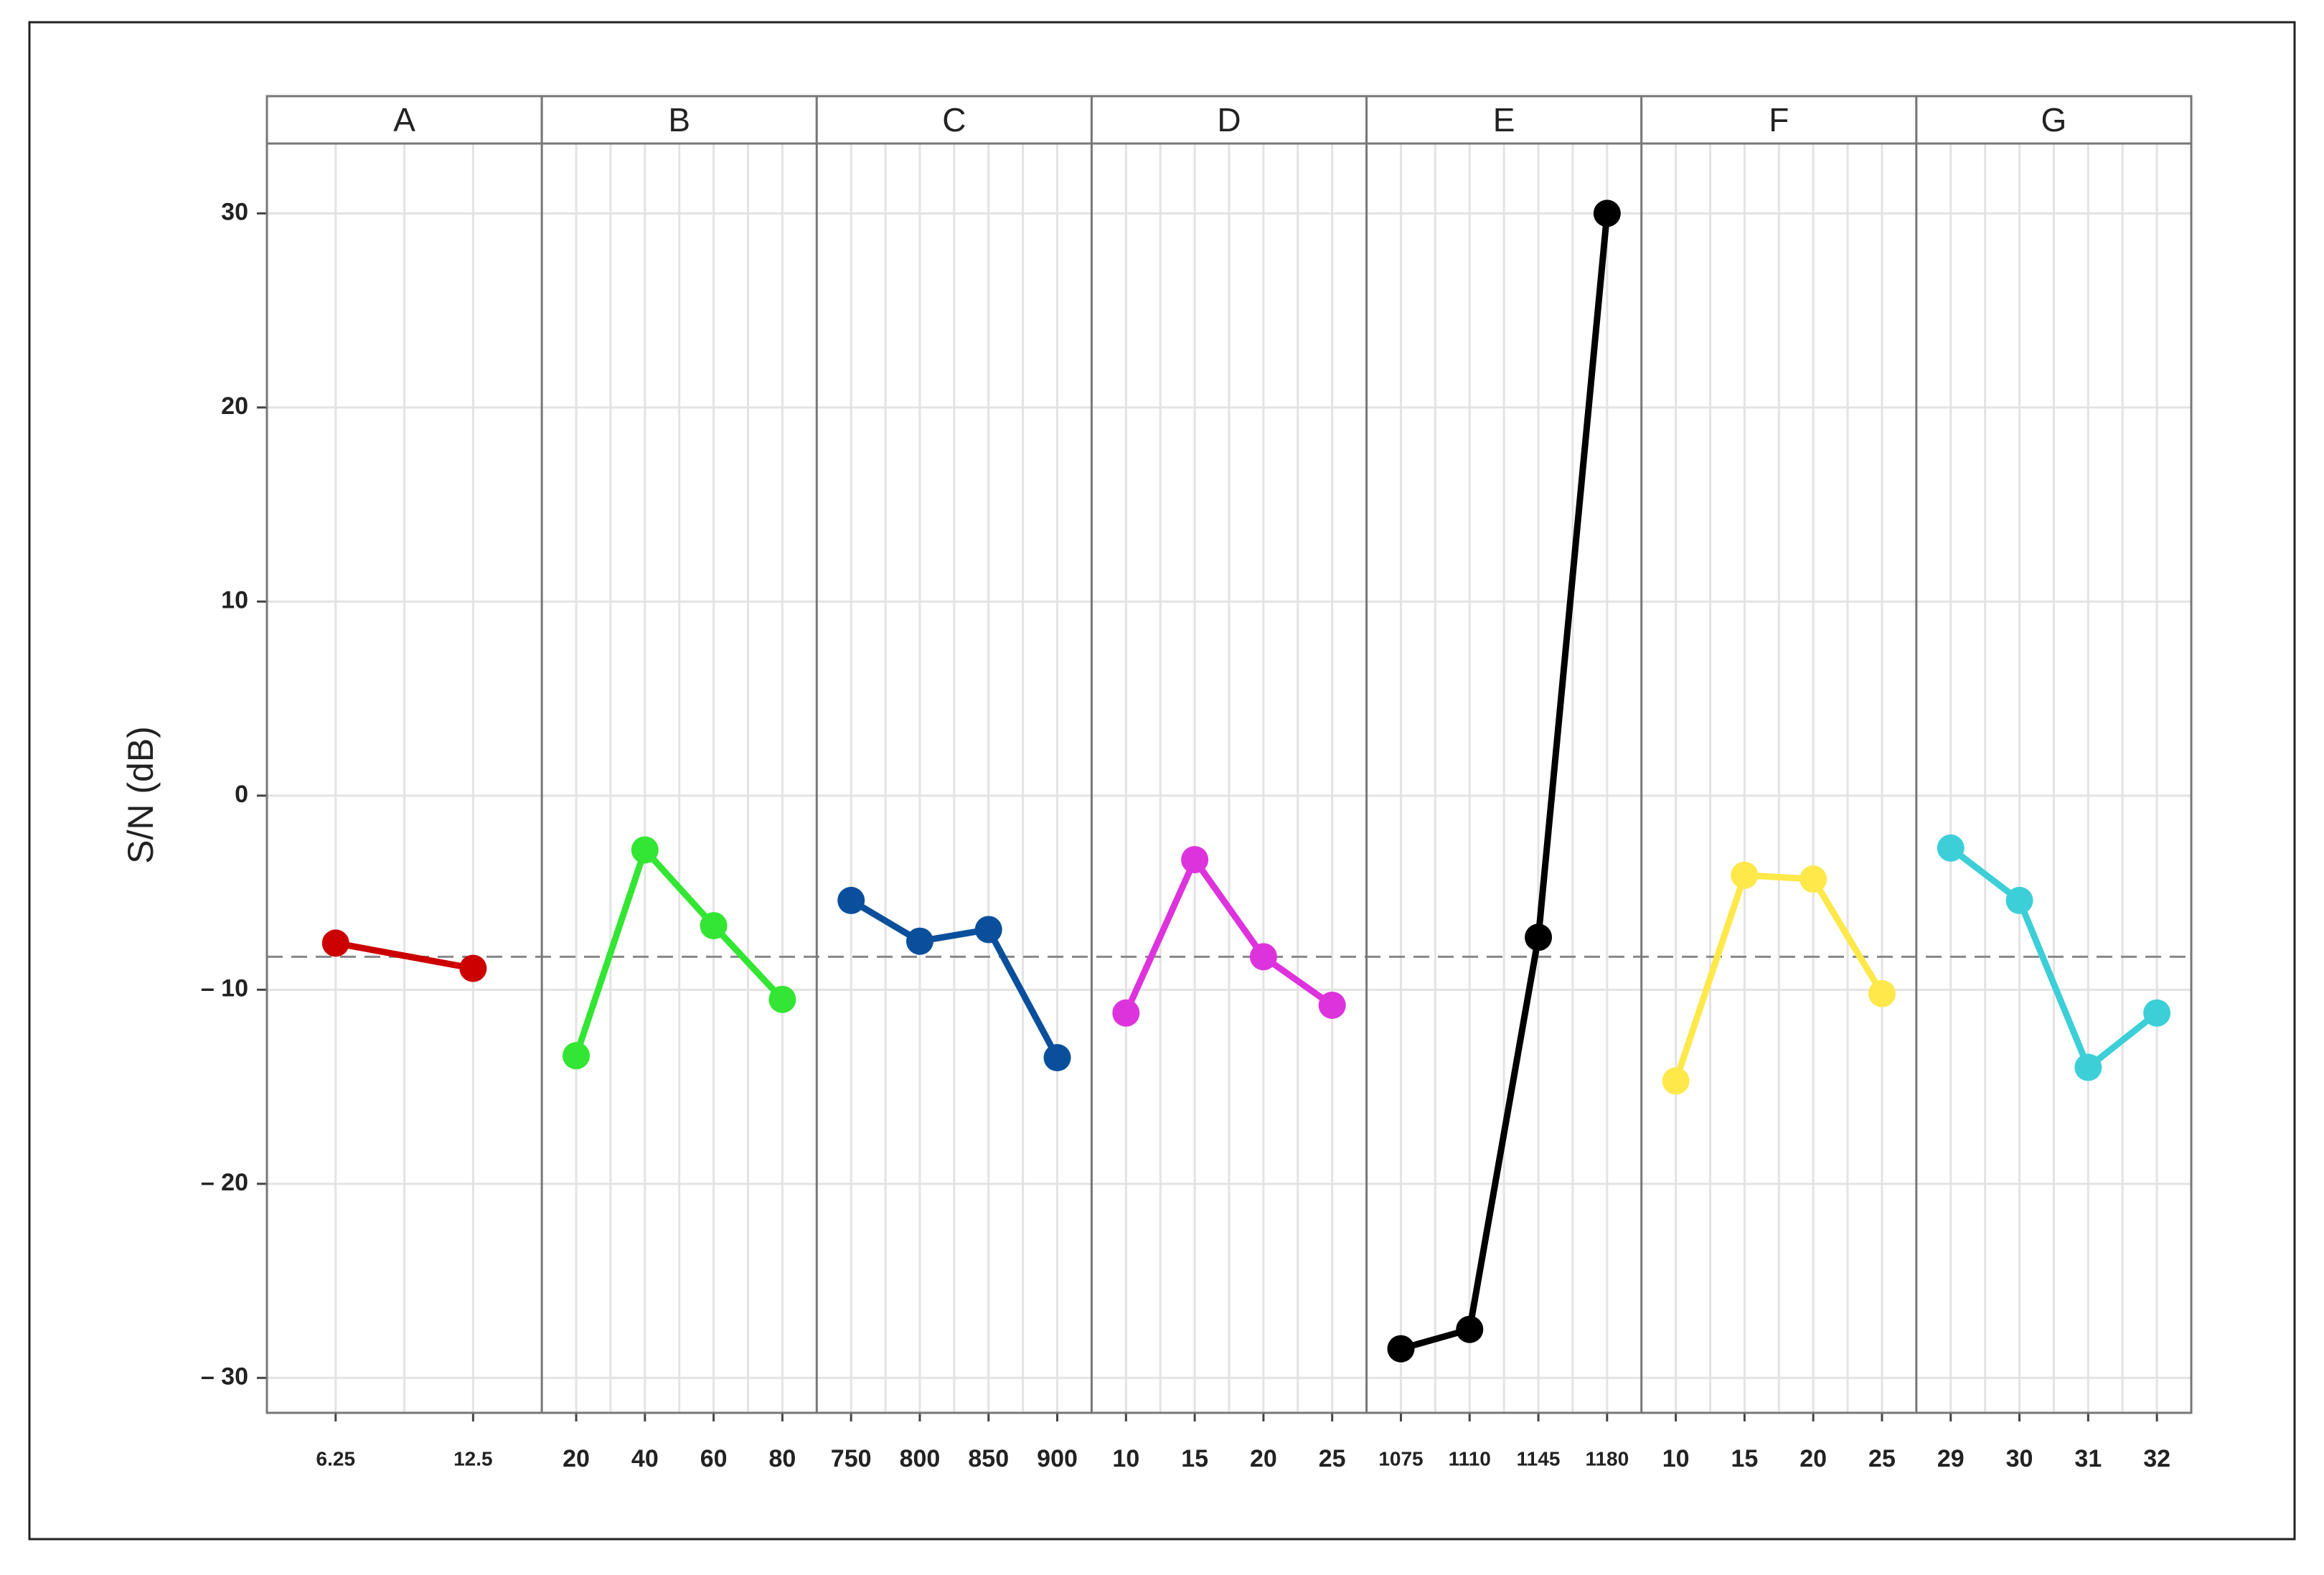 The width and height of the screenshot is (2324, 1575). I want to click on x-tick-label: 30, so click(2019, 1458).